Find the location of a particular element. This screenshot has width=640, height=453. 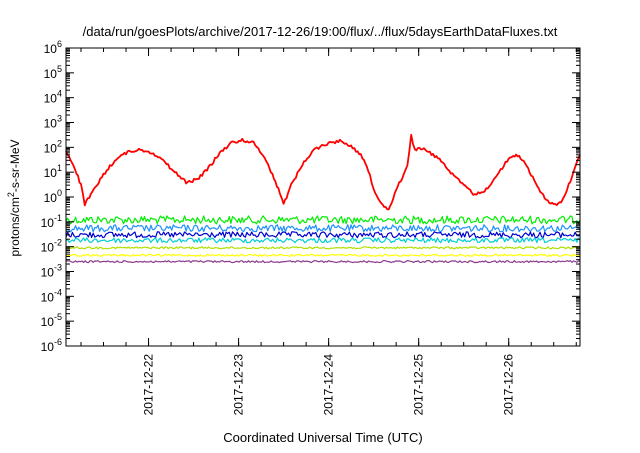

y-tick-exponent: -2 is located at coordinates (58, 243).